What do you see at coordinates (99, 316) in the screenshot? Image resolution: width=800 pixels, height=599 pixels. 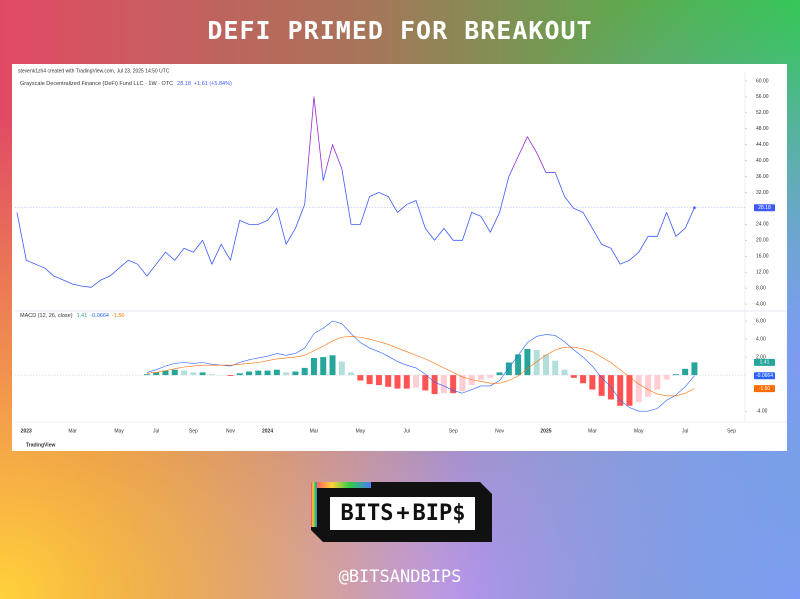 I see `legend-macd: -0.0664` at bounding box center [99, 316].